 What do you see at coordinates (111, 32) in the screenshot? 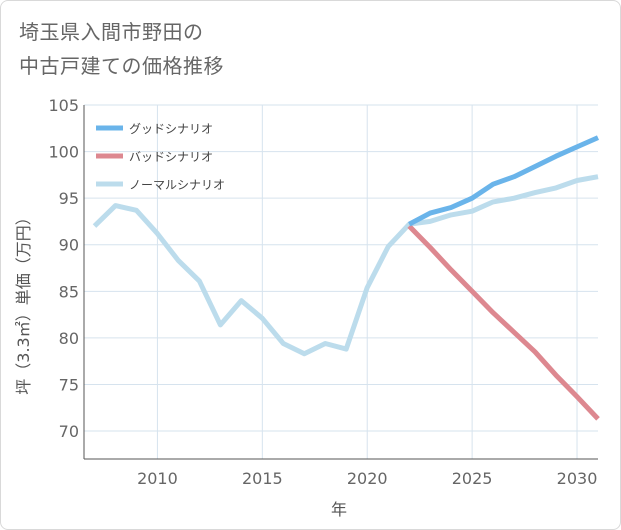
I see `chart-title-line-1: 埼玉県入間市野田の` at bounding box center [111, 32].